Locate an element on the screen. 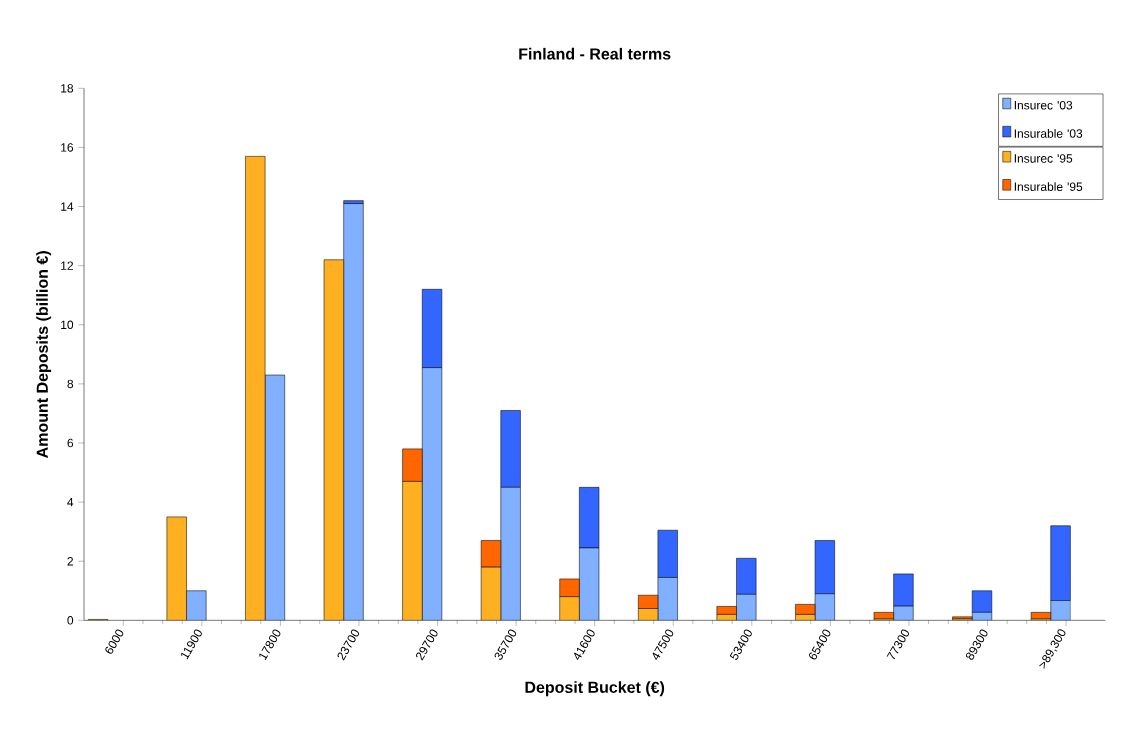  chart-title: Finland - Real terms is located at coordinates (595, 53).